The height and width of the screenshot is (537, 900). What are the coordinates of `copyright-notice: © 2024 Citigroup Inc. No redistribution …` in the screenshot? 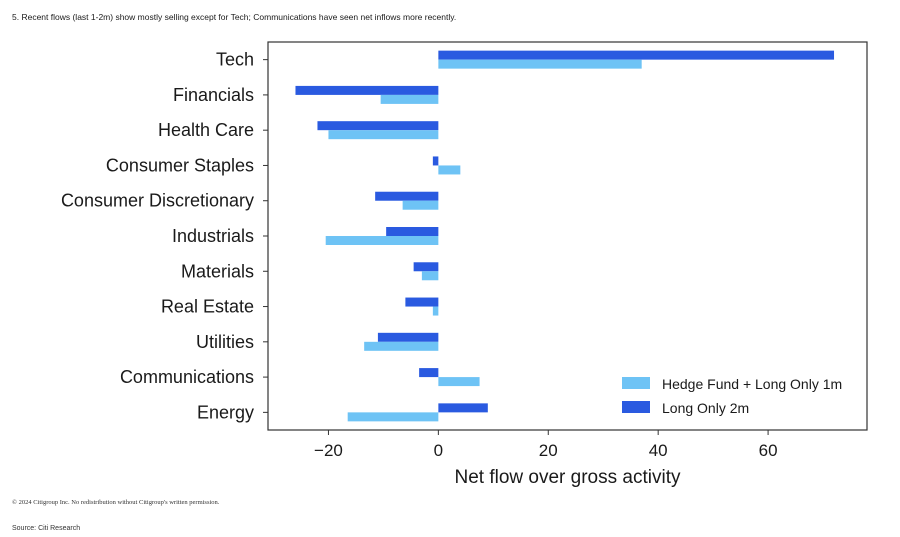 It's located at (116, 502).